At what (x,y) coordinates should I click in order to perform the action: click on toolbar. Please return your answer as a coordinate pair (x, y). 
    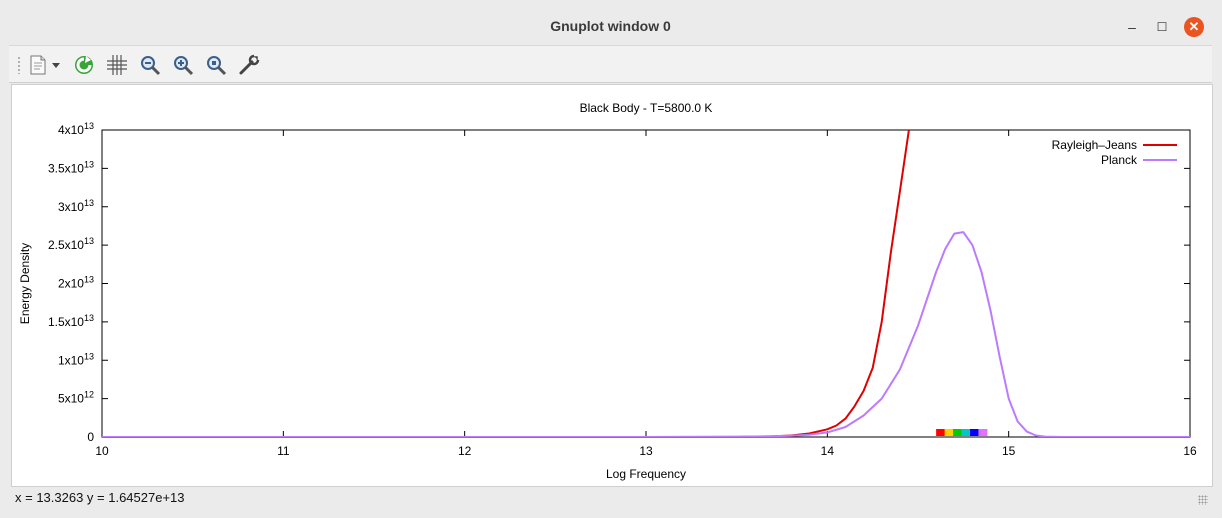
    Looking at the image, I should click on (610, 64).